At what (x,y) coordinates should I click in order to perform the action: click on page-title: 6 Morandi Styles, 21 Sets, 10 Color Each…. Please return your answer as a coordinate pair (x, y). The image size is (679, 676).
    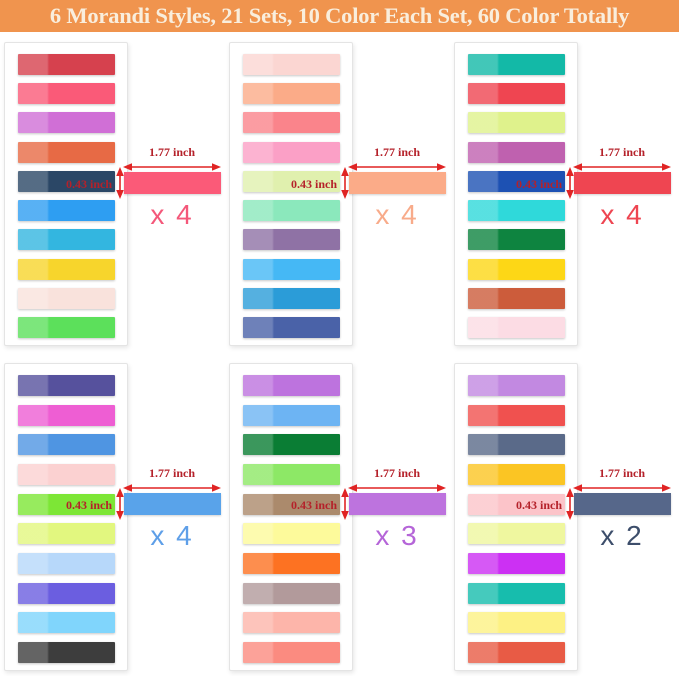
    Looking at the image, I should click on (339, 15).